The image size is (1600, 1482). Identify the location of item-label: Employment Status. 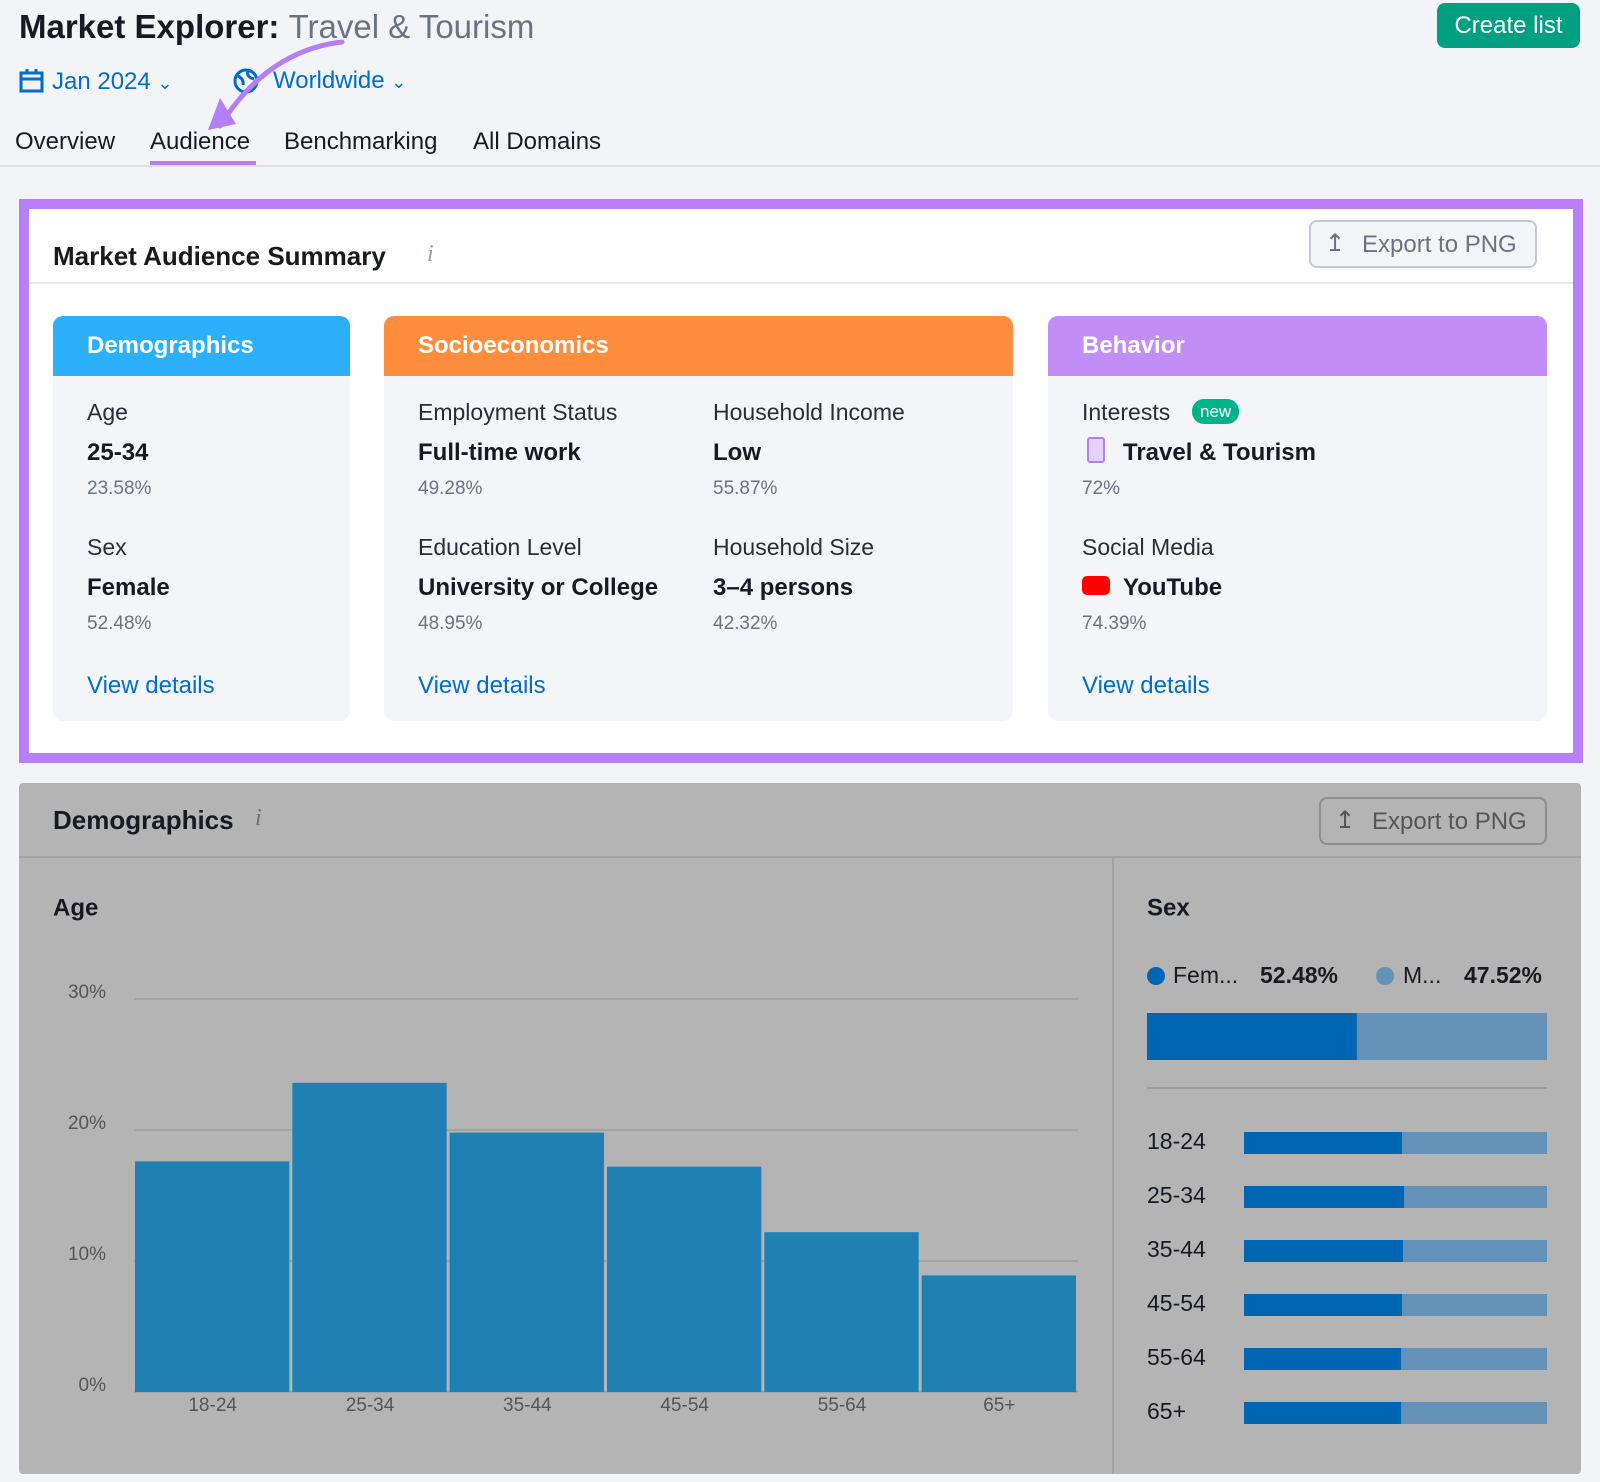
(518, 412).